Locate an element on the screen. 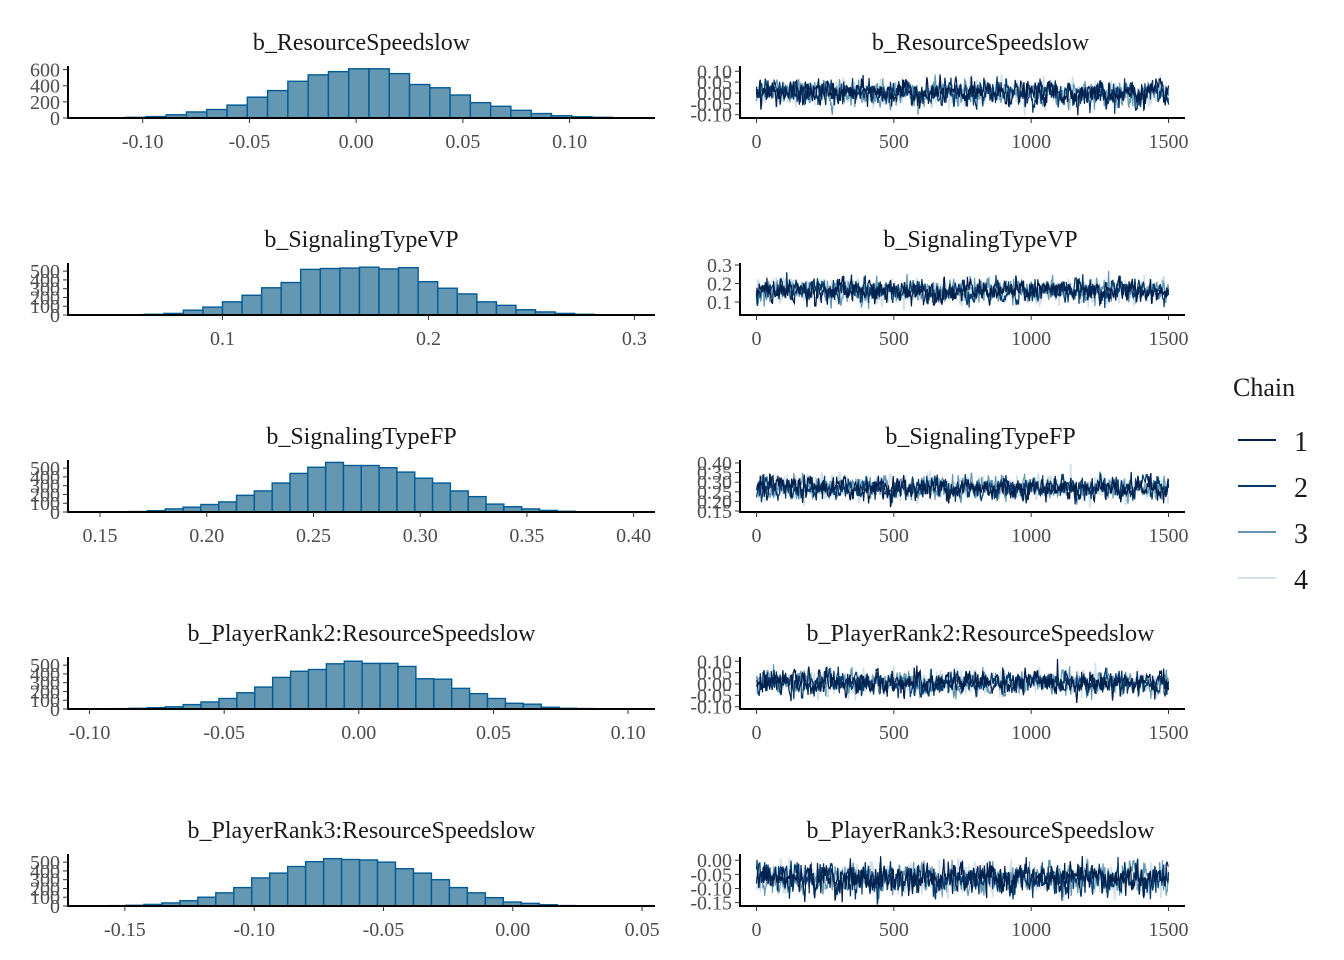  panel-title: b_SignalingTypeFP is located at coordinates (980, 437).